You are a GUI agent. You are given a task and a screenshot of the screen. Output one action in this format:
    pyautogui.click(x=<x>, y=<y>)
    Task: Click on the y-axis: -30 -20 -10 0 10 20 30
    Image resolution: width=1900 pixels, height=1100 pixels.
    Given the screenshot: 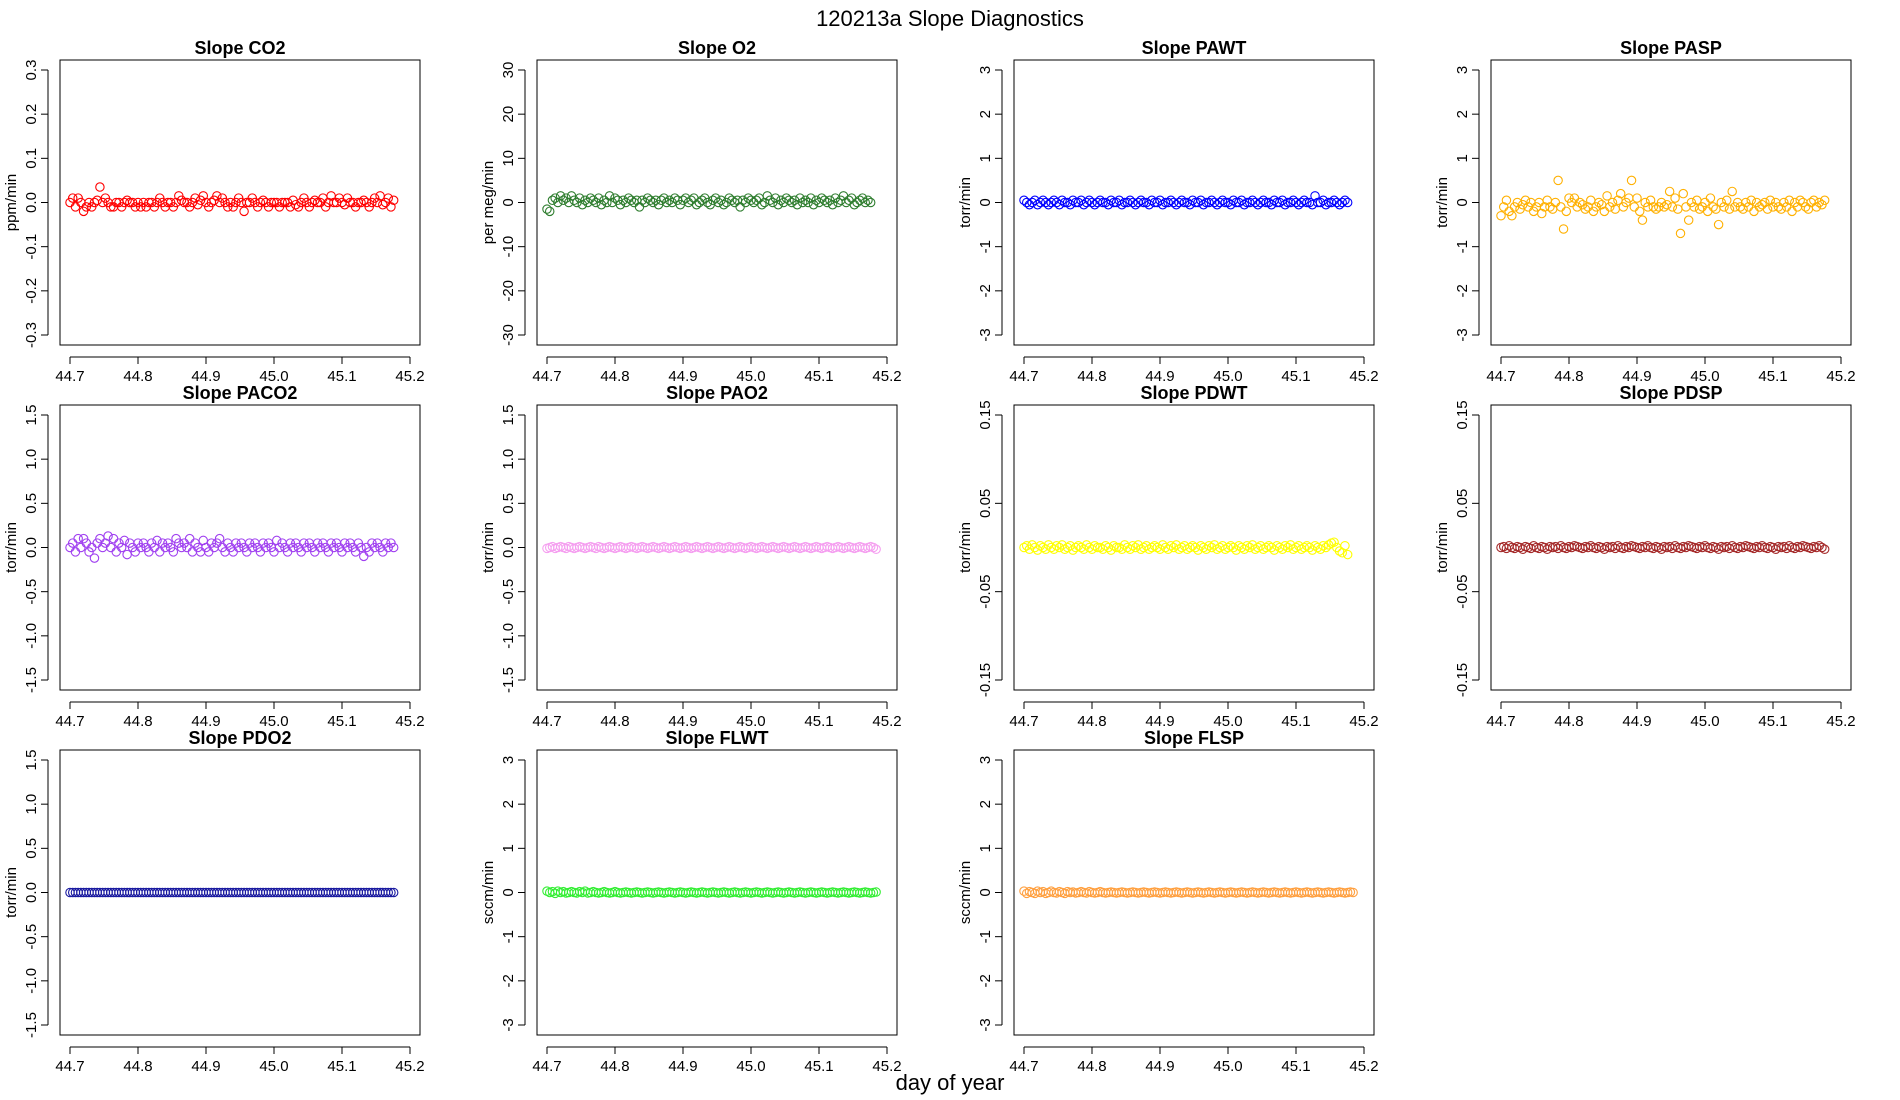 What is the action you would take?
    pyautogui.click(x=513, y=204)
    